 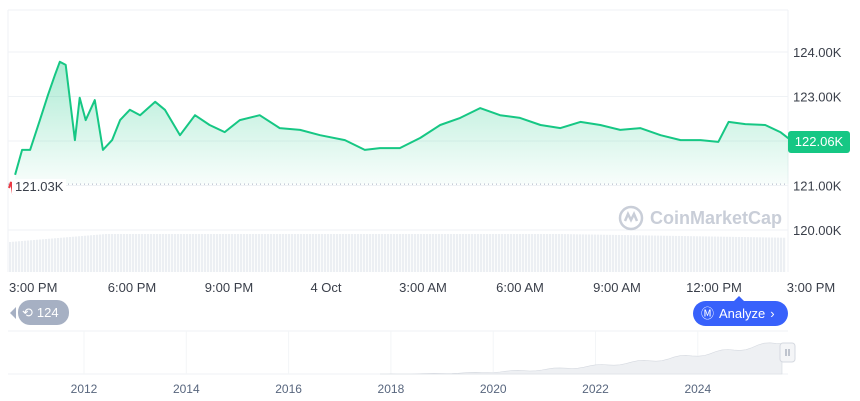 I want to click on navigator-year-label: 2020, so click(x=493, y=389).